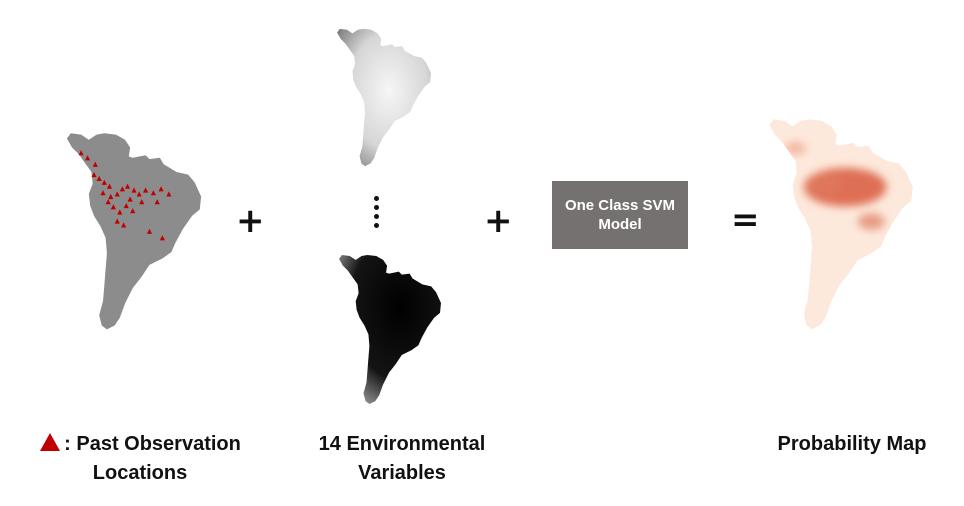  What do you see at coordinates (390, 329) in the screenshot?
I see `environmental-map-dark` at bounding box center [390, 329].